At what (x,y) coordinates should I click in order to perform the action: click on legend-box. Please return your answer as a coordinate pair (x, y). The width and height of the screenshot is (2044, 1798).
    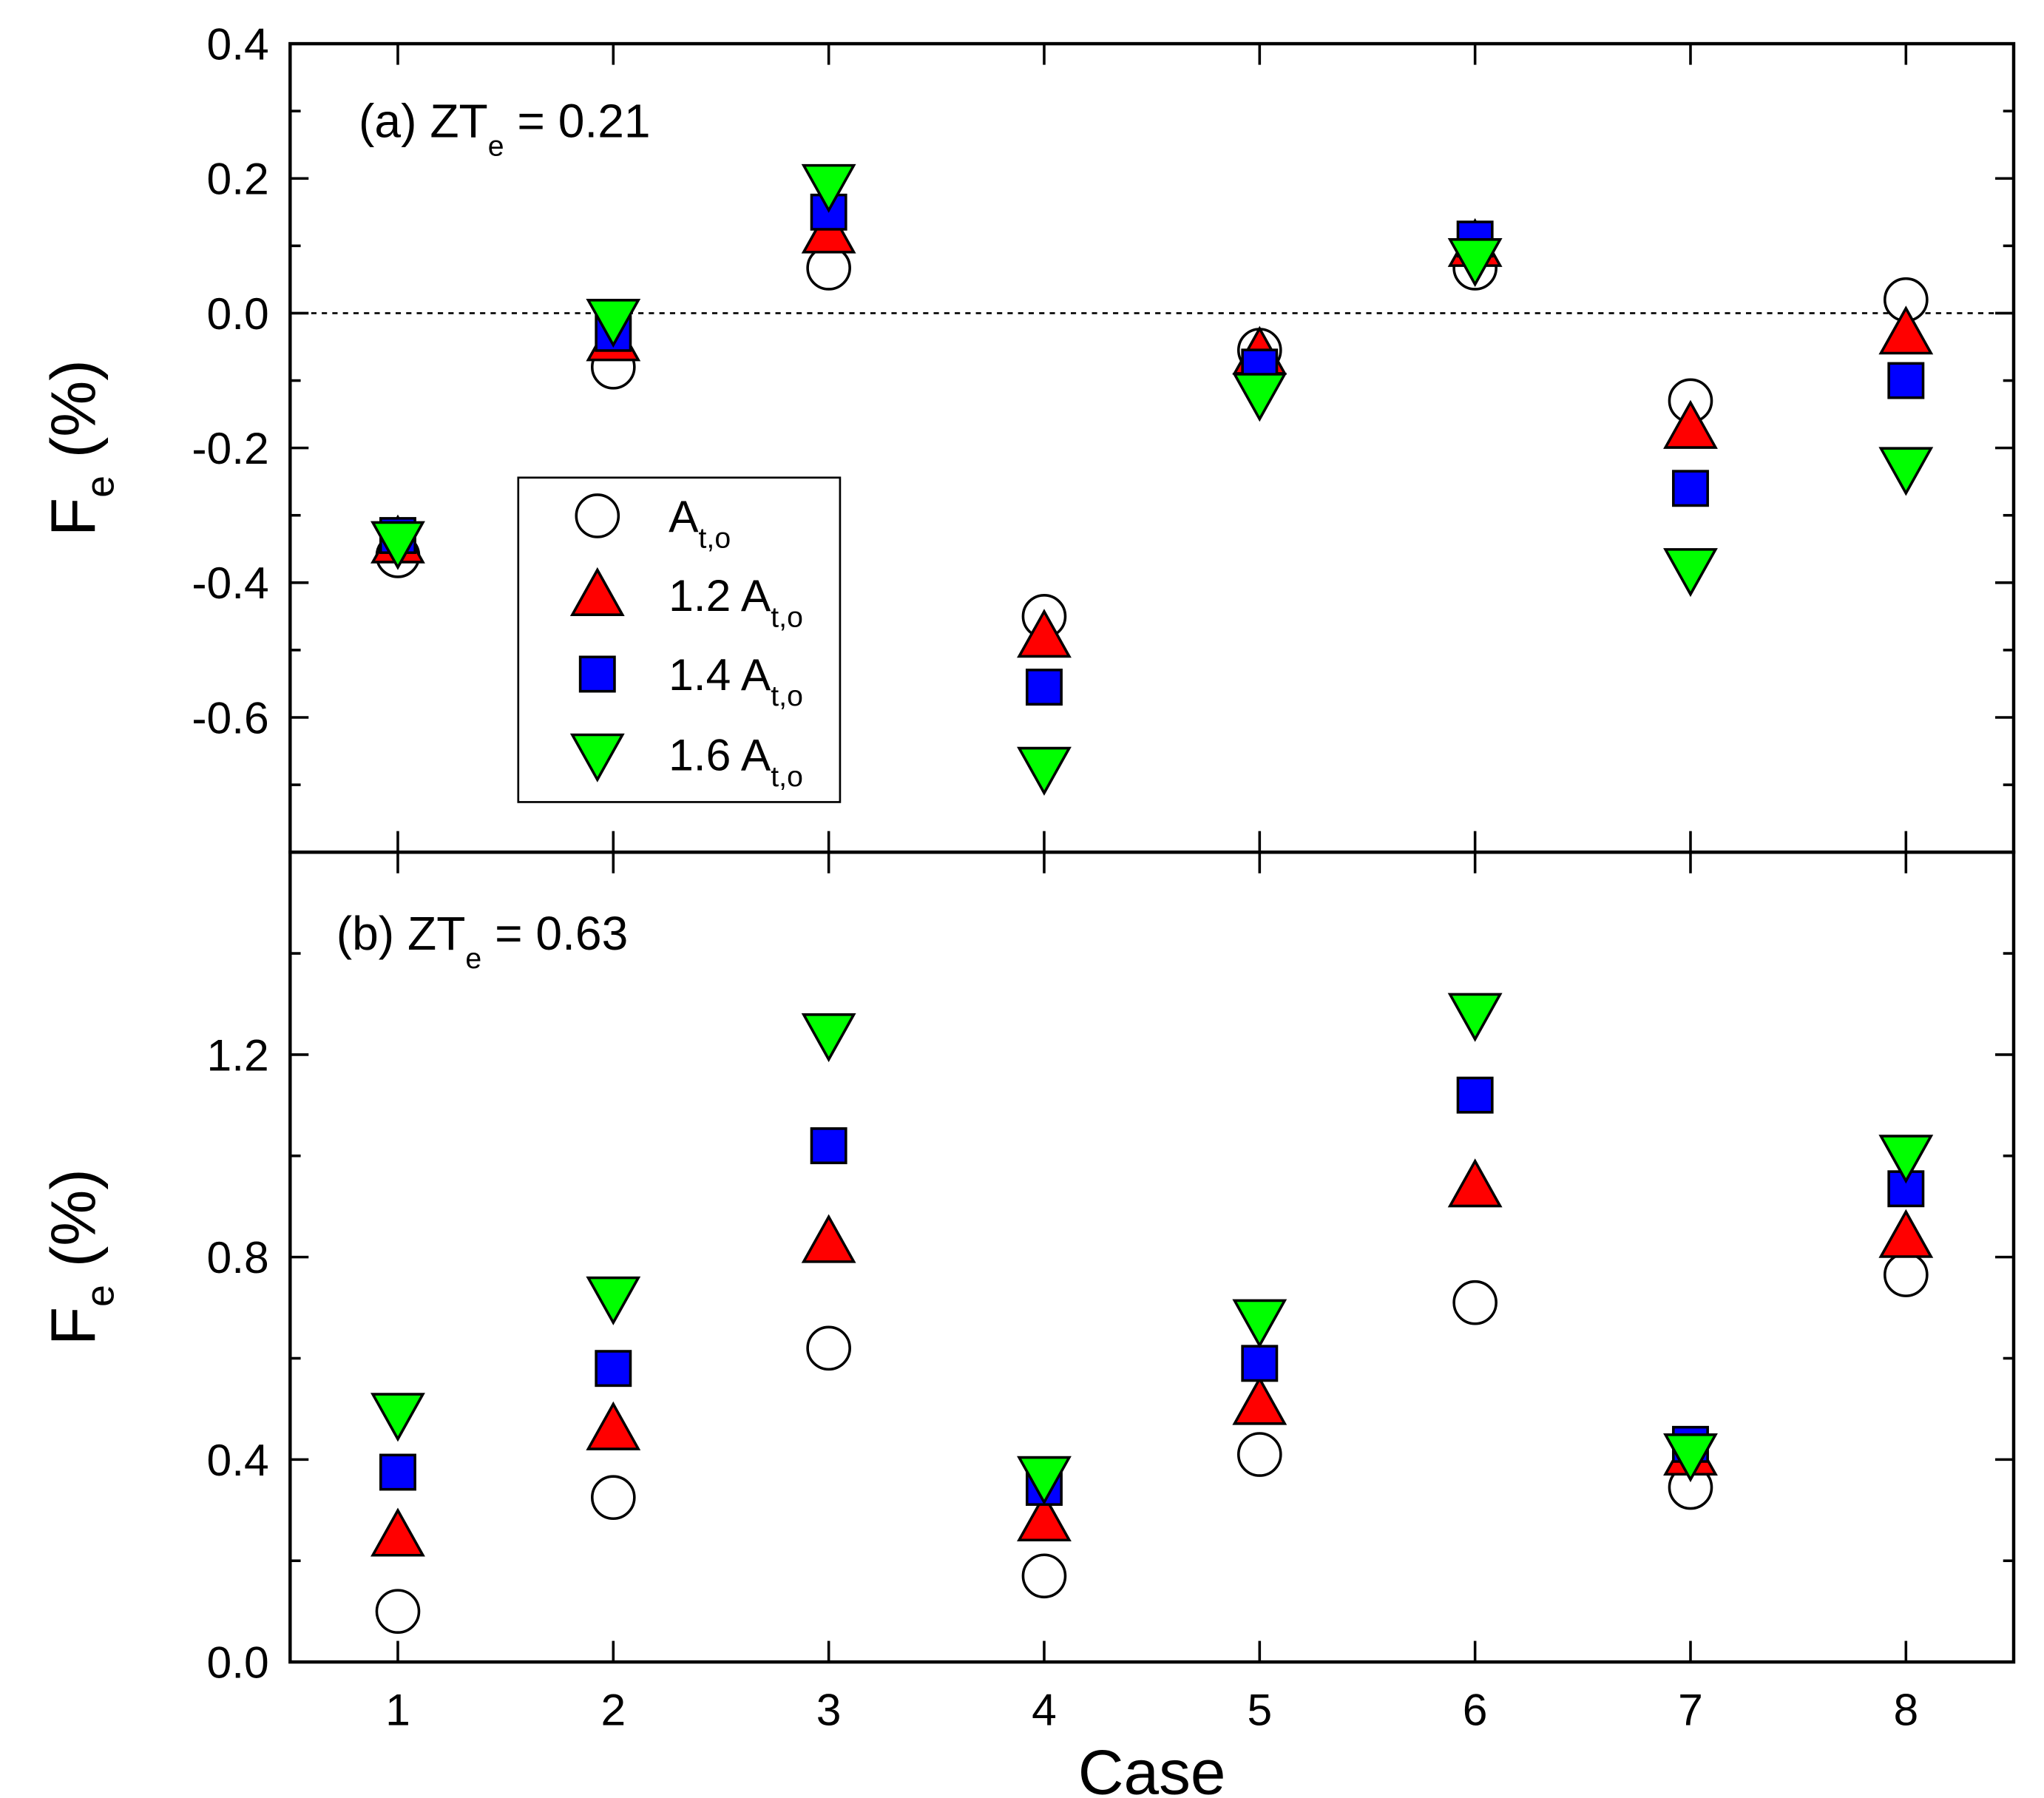
    Looking at the image, I should click on (679, 639).